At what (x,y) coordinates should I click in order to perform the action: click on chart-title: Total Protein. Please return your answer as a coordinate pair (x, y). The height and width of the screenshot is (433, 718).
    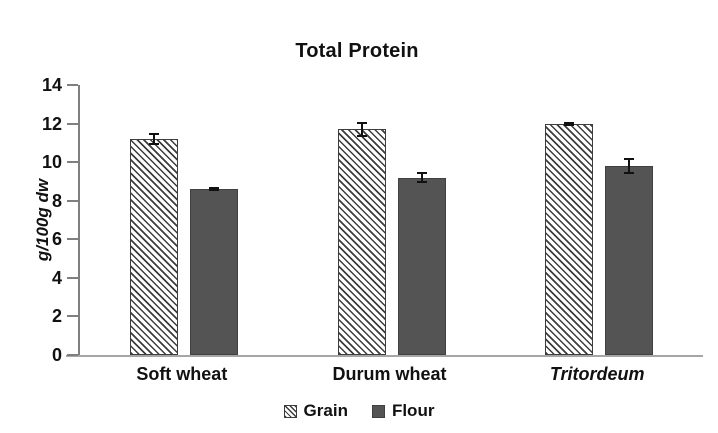
    Looking at the image, I should click on (357, 51).